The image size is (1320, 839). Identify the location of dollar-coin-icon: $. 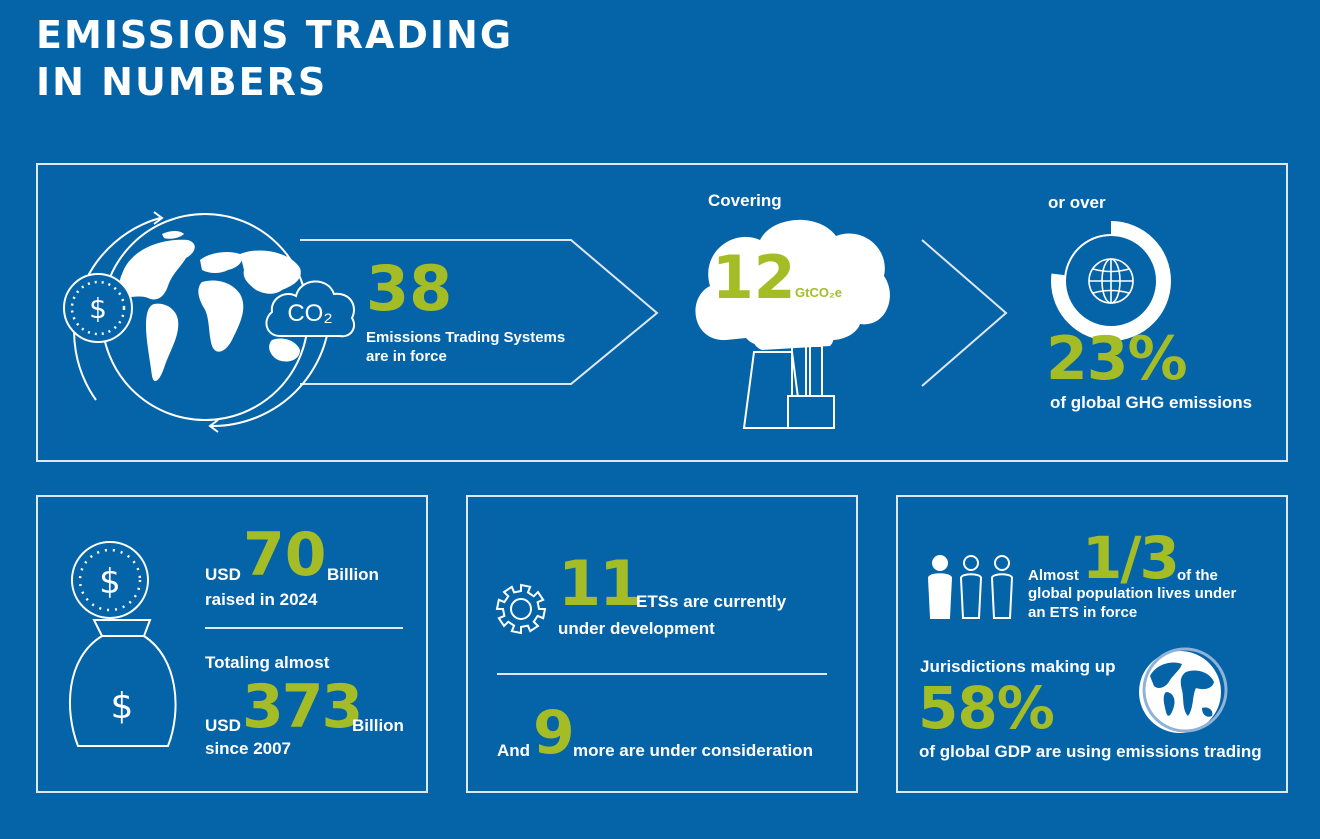
(98, 308).